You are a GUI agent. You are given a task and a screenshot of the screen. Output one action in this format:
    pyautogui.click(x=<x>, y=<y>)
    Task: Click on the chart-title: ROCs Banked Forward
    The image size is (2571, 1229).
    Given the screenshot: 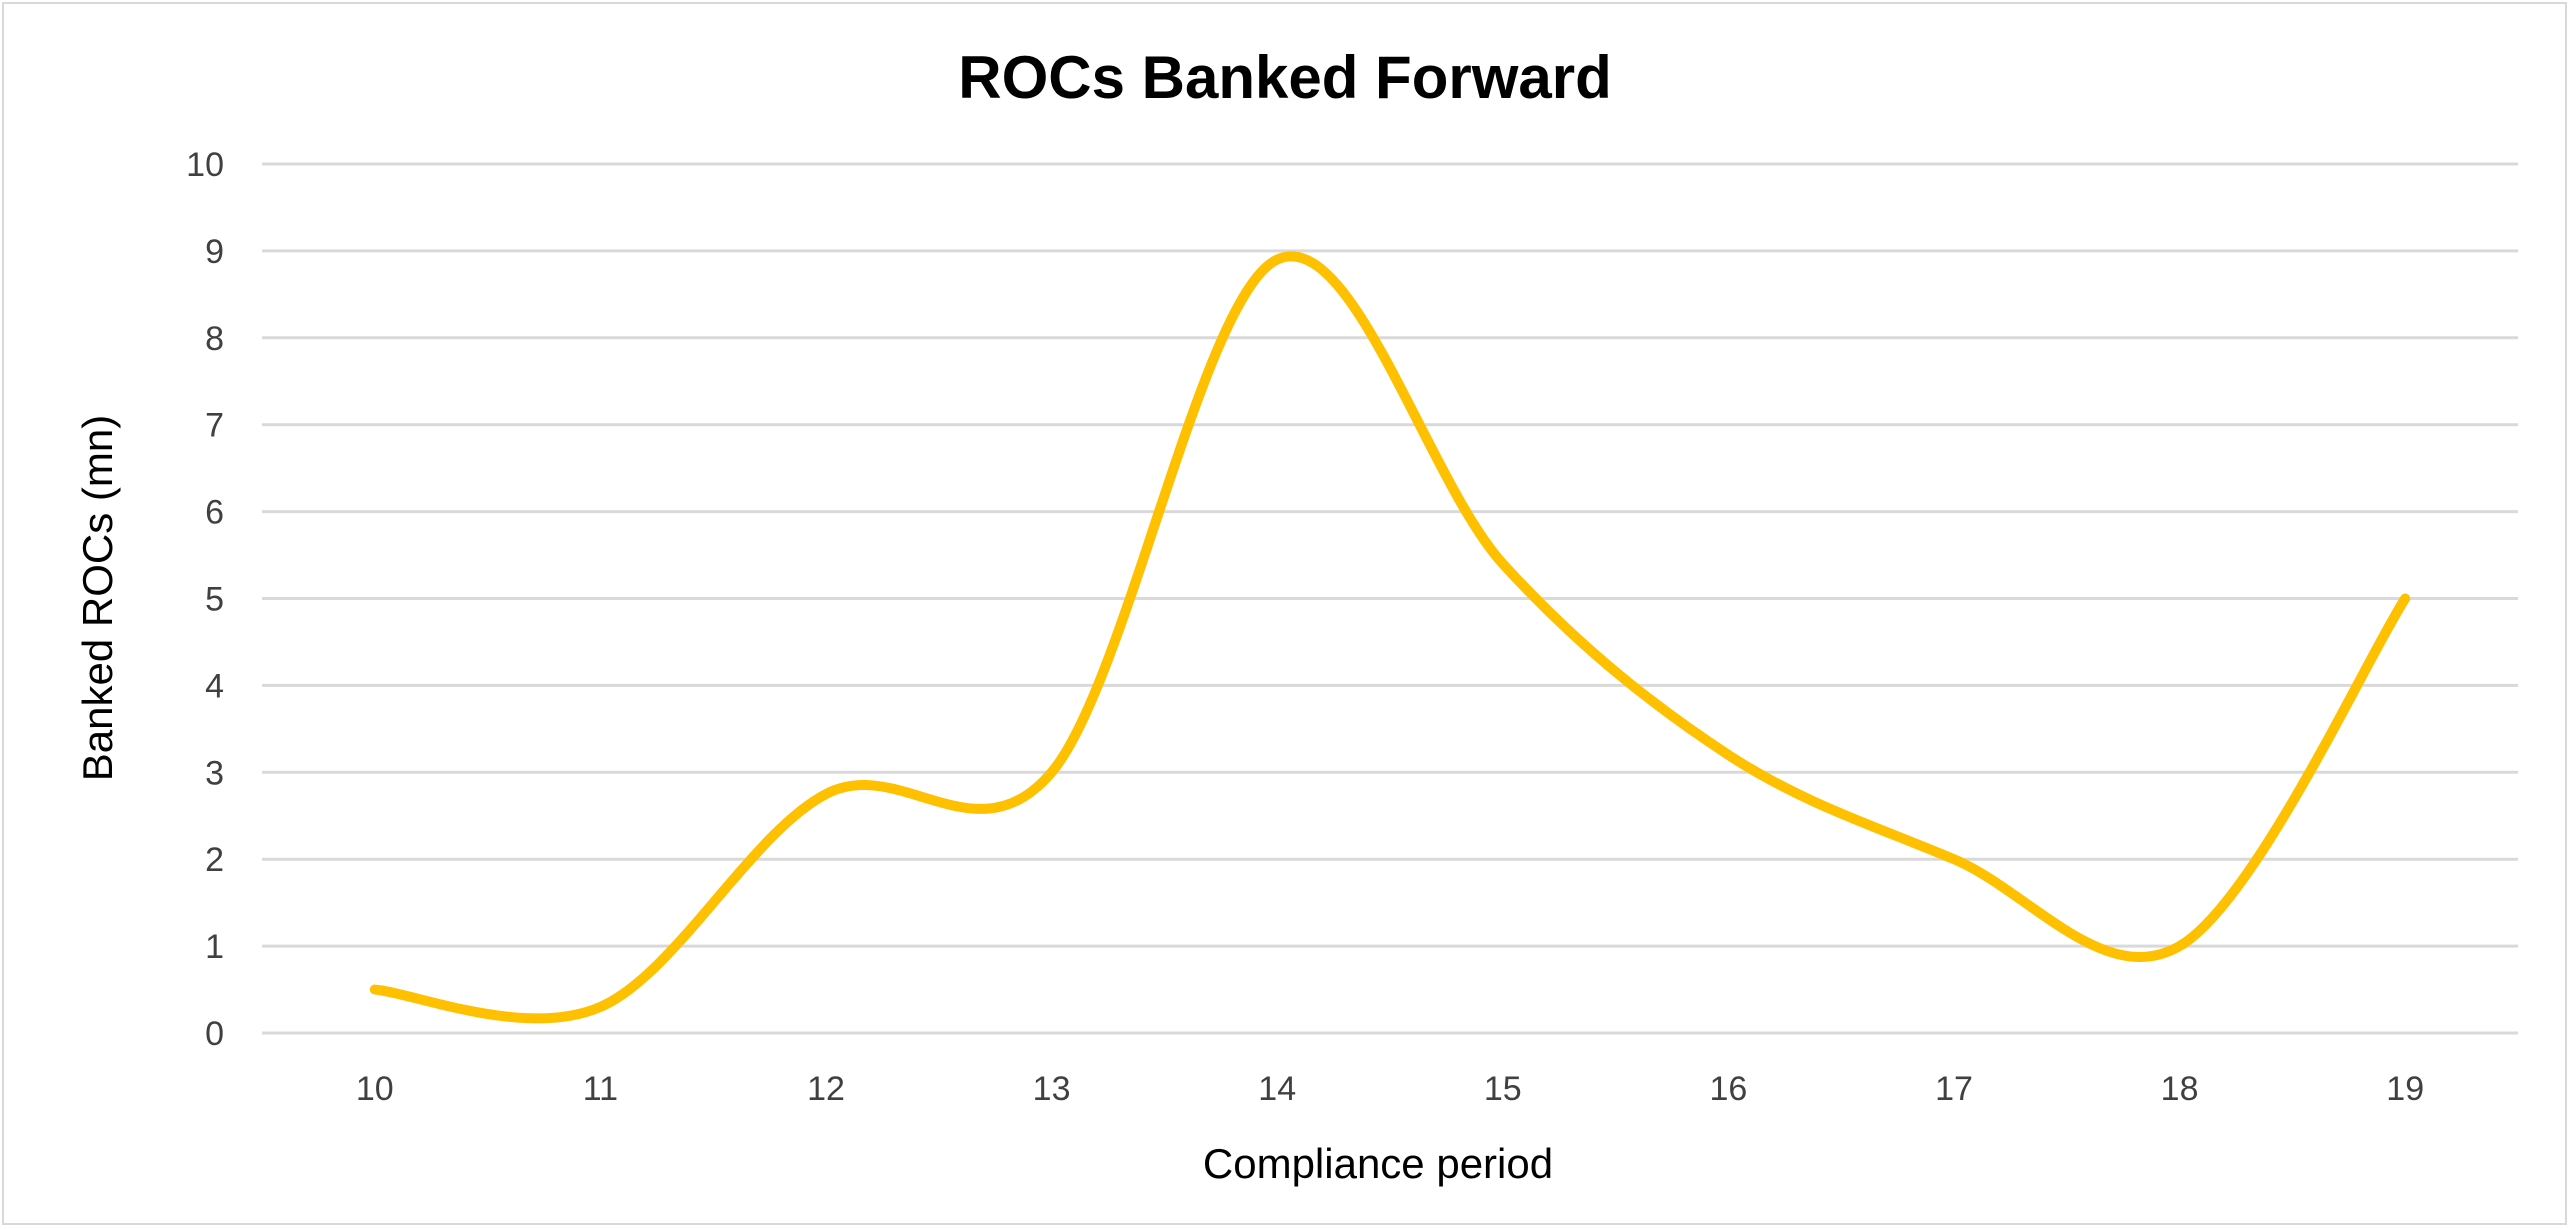 What is the action you would take?
    pyautogui.click(x=1284, y=77)
    